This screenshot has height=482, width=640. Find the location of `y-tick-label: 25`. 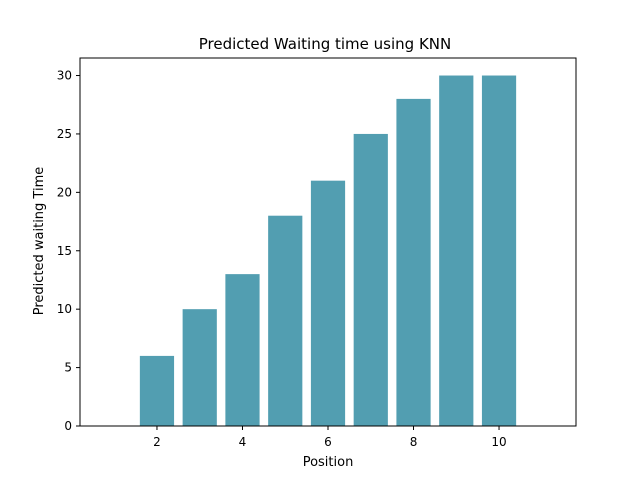

y-tick-label: 25 is located at coordinates (64, 134).